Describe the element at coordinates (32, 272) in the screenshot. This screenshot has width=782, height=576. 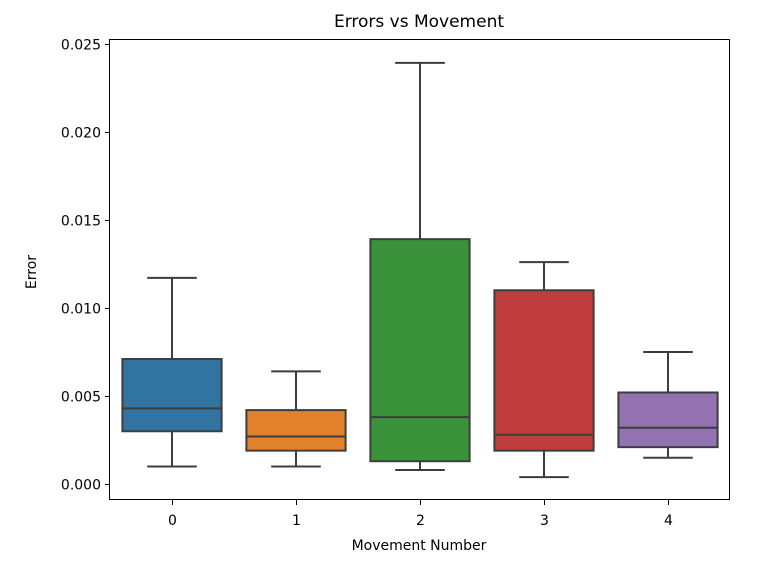
I see `y-axis-label: Error` at that location.